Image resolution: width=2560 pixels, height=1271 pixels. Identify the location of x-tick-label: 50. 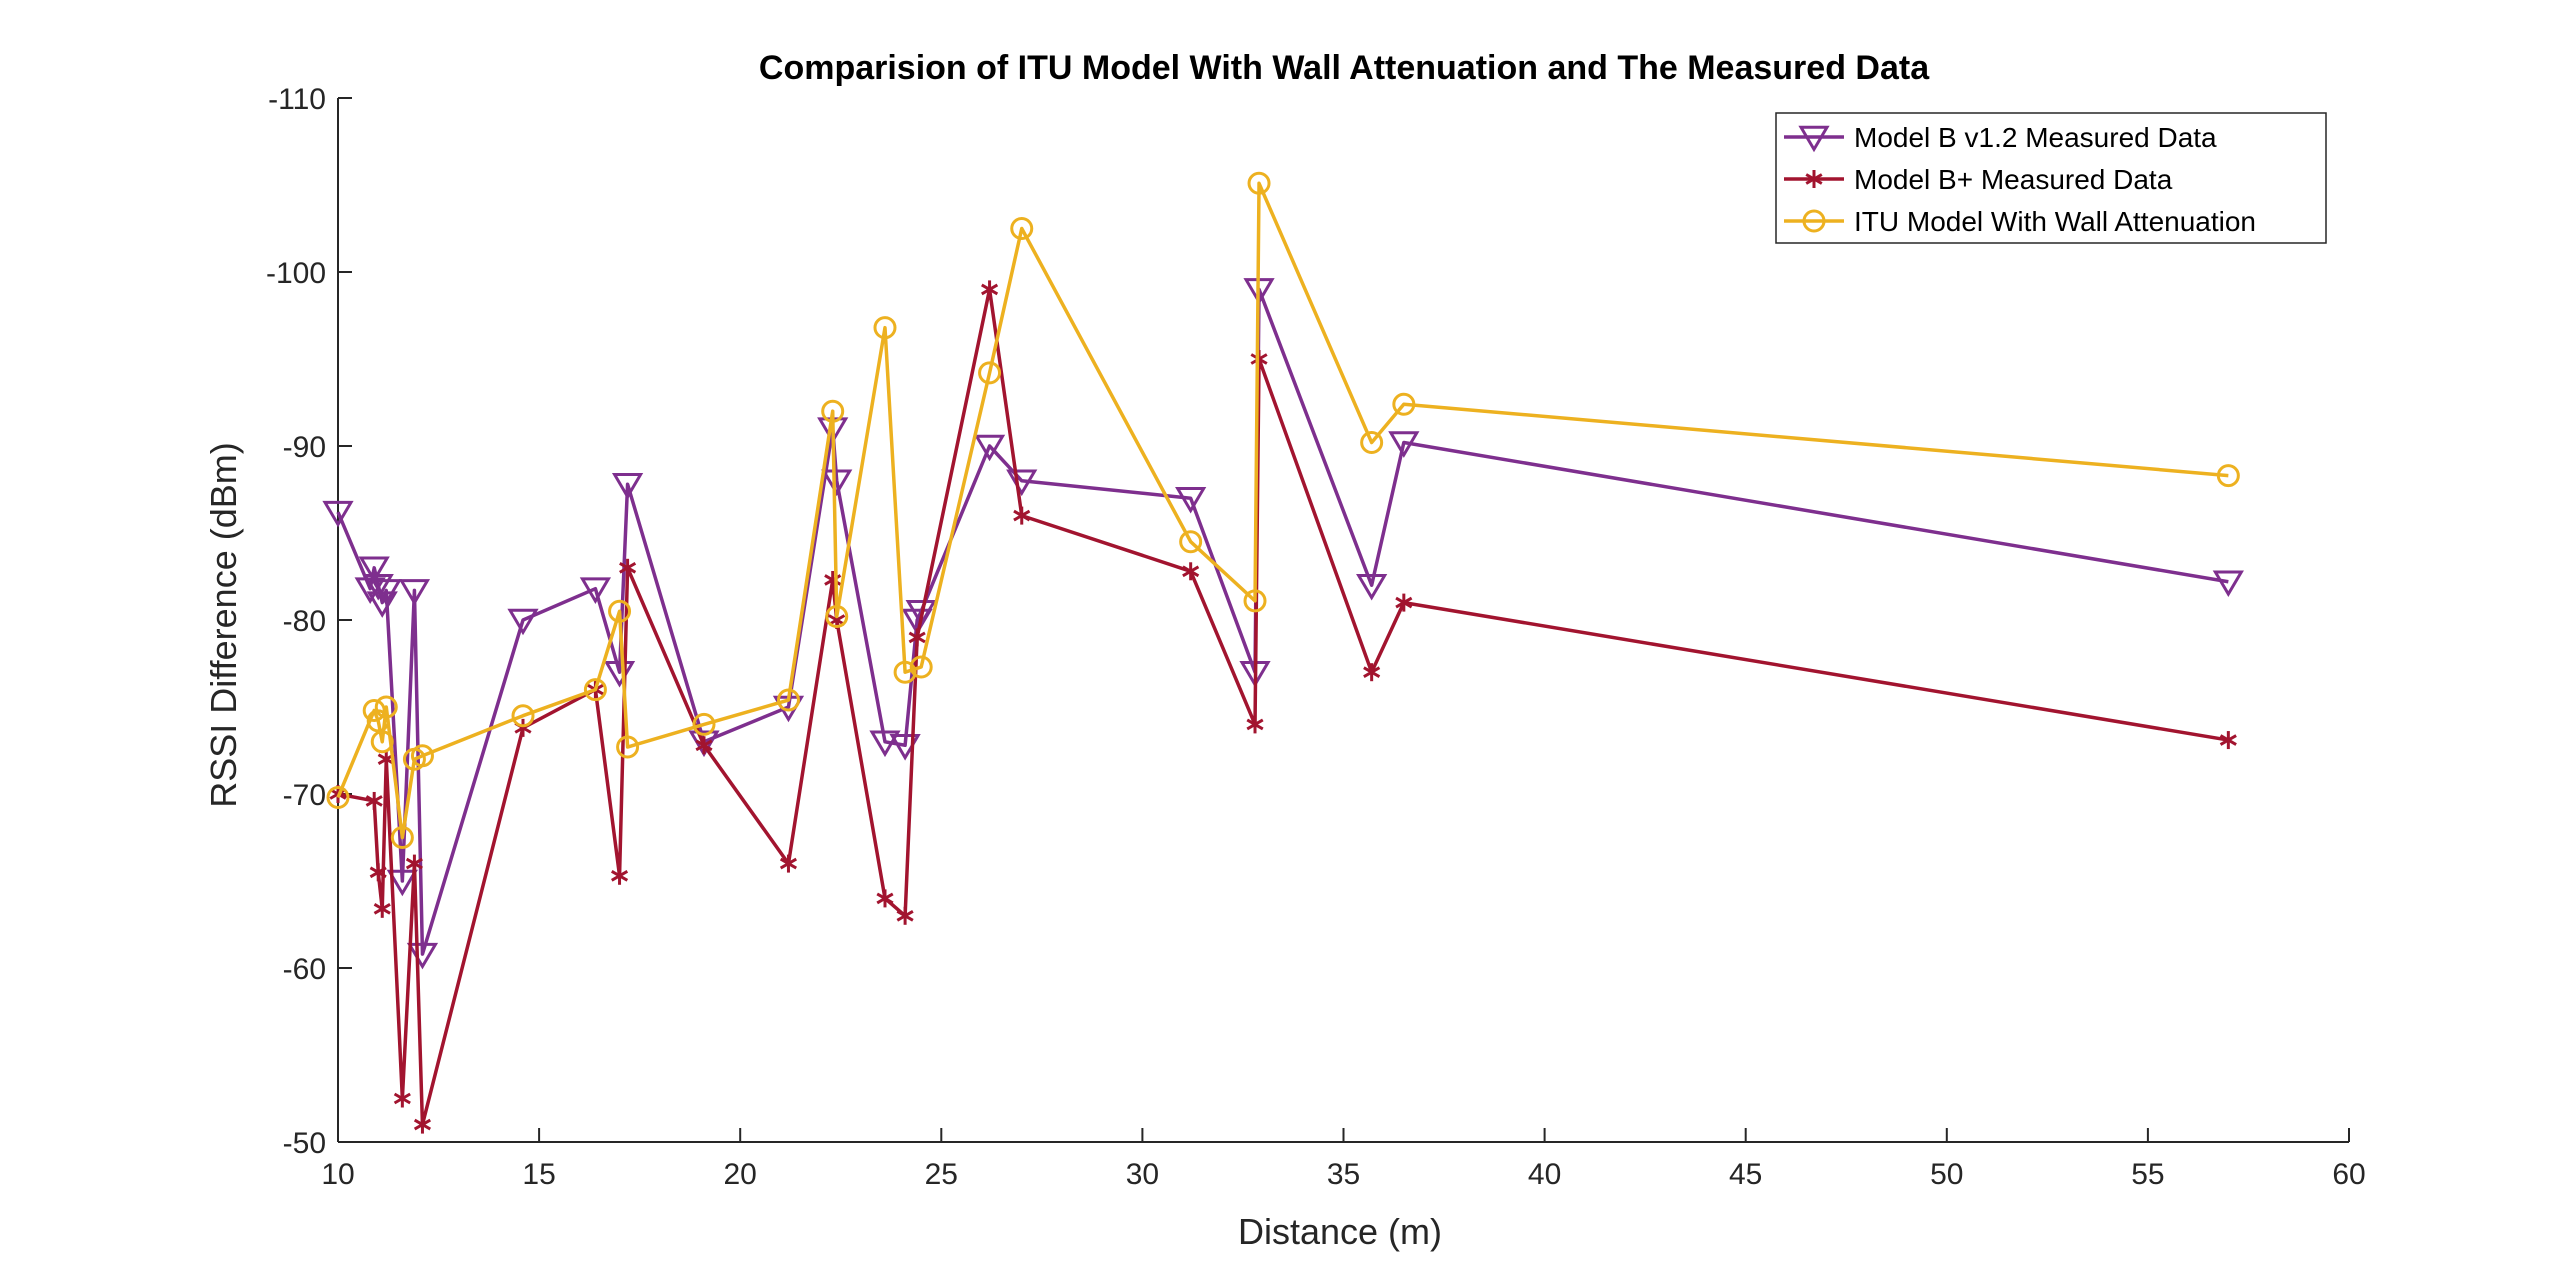
(1946, 1174).